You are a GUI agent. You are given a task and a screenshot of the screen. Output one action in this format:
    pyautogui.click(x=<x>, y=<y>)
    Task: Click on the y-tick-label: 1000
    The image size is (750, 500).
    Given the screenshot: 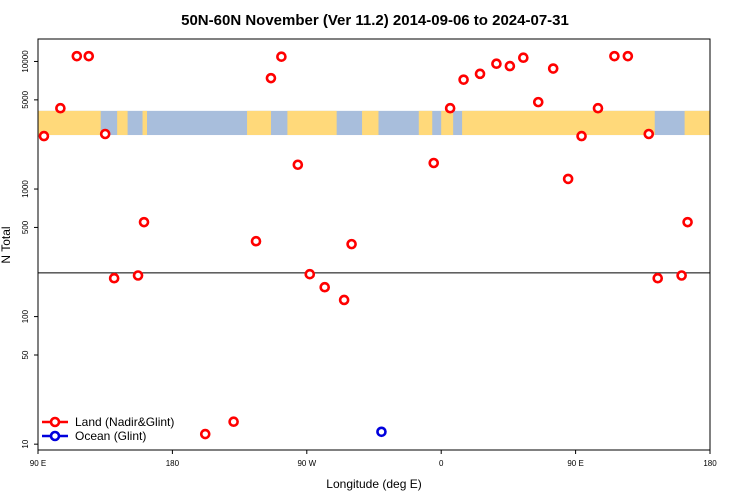 What is the action you would take?
    pyautogui.click(x=25, y=189)
    